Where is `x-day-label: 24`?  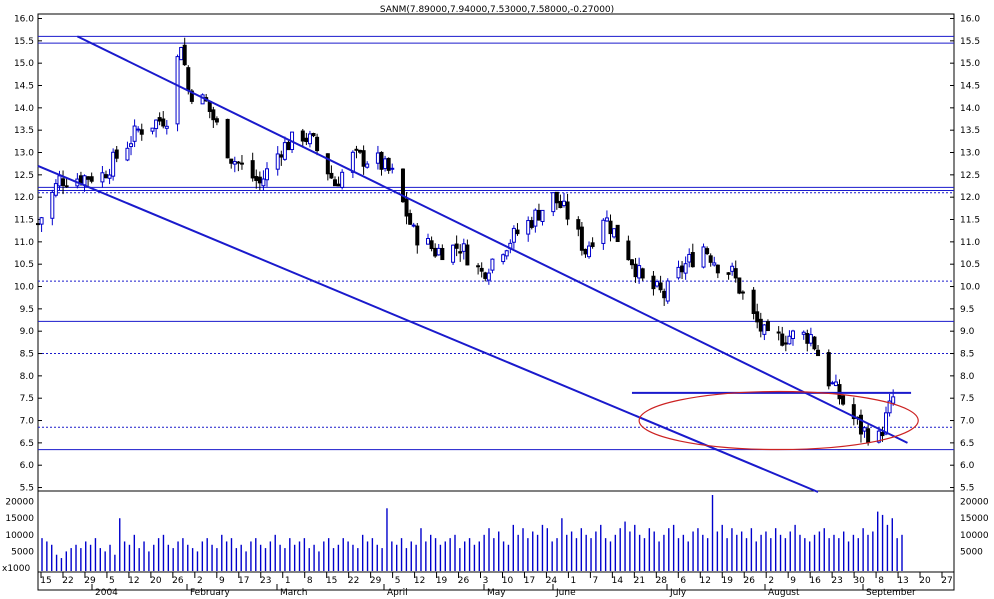 x-day-label: 24 is located at coordinates (552, 581).